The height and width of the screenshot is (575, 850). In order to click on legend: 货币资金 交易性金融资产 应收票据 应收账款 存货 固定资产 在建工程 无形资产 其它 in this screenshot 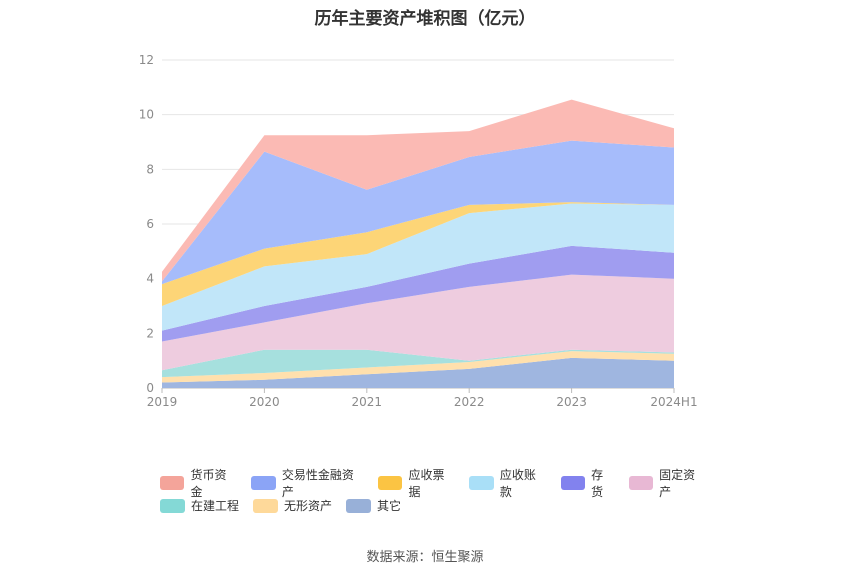, I will do `click(440, 492)`.